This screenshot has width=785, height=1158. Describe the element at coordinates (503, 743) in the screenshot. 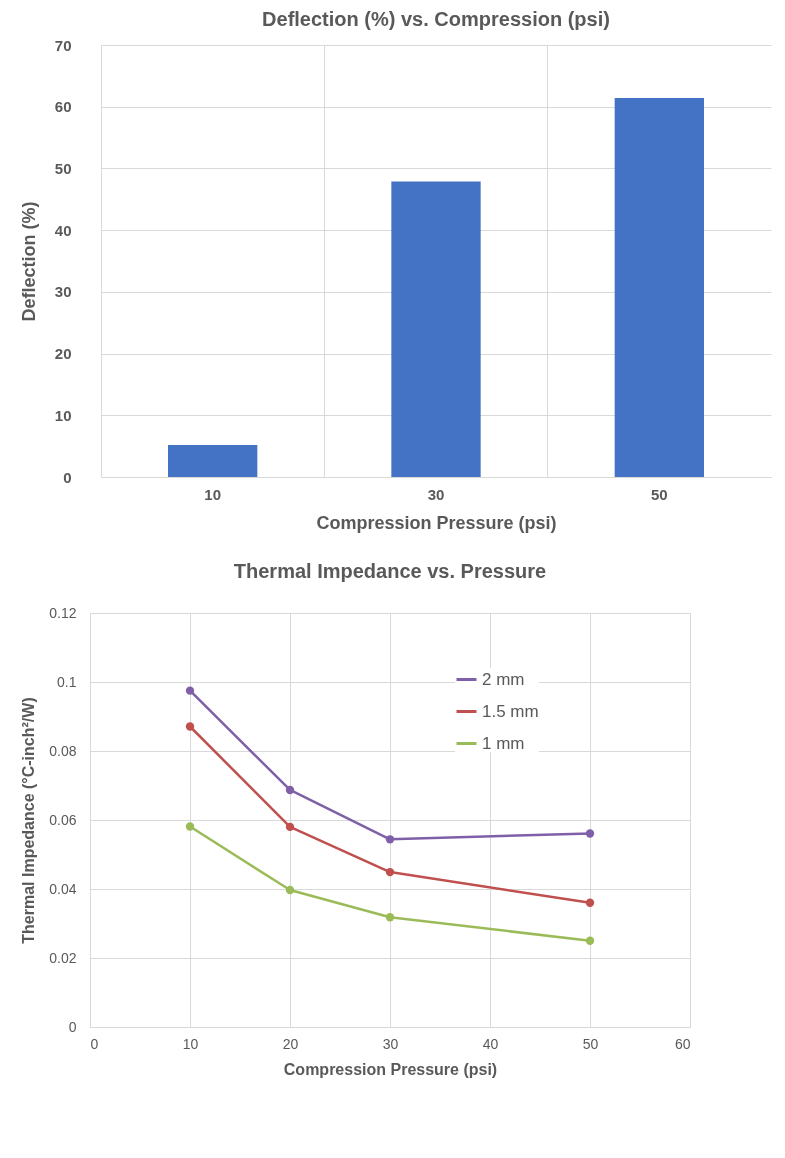

I see `legend-label: 1 mm` at that location.